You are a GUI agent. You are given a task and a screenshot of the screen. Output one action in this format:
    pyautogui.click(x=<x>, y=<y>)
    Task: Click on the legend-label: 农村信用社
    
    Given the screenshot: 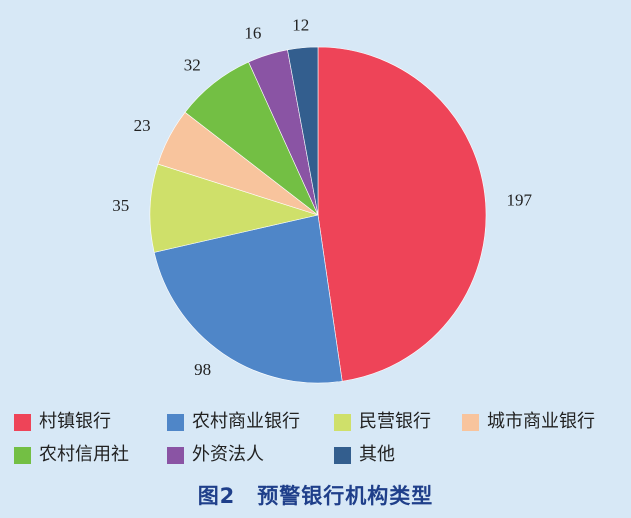 What is the action you would take?
    pyautogui.click(x=84, y=454)
    